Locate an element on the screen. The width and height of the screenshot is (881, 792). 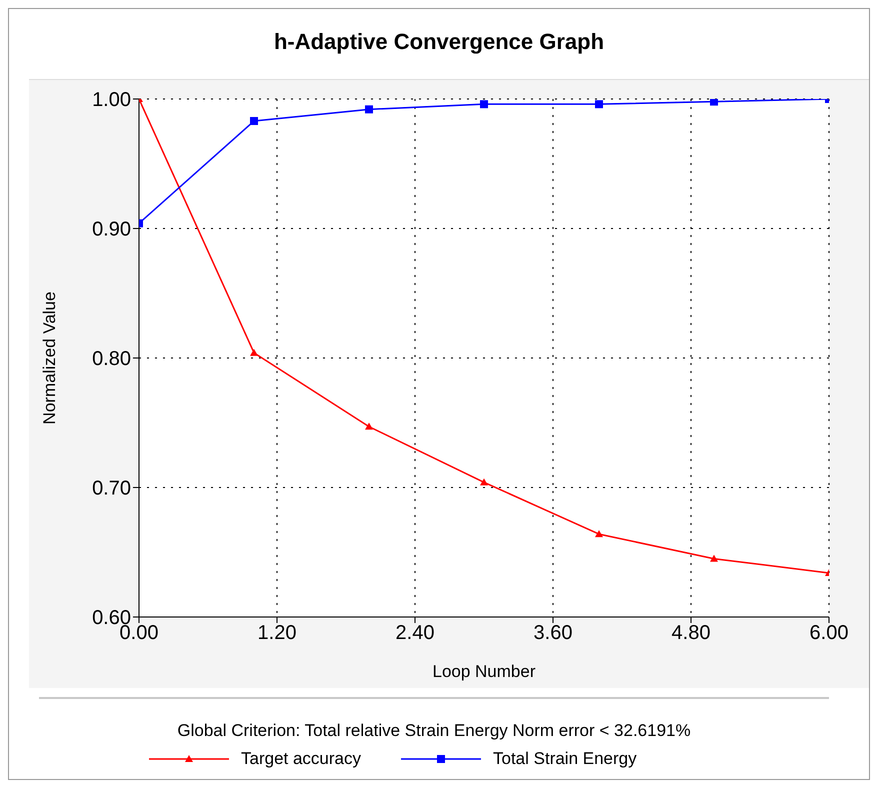
y-tick-label: 0.90 is located at coordinates (111, 229).